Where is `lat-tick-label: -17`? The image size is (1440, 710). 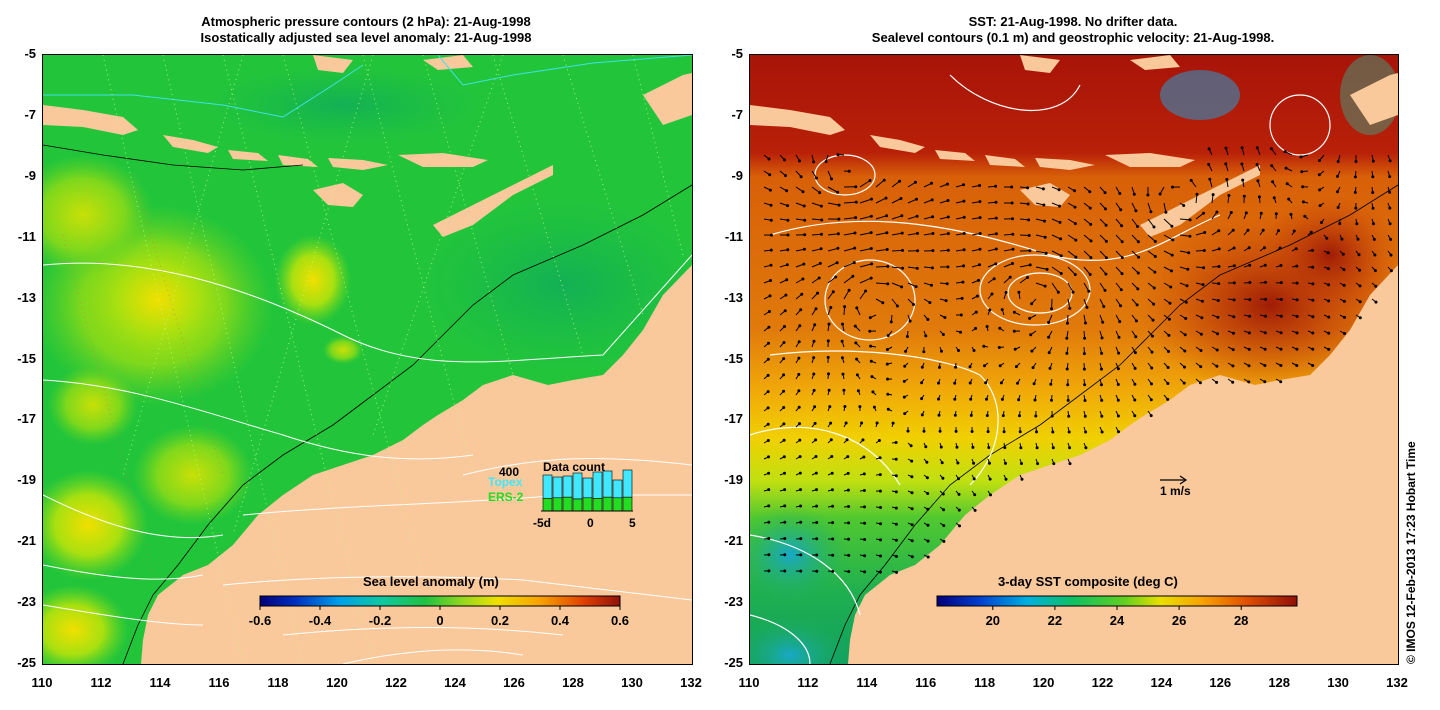 lat-tick-label: -17 is located at coordinates (733, 419).